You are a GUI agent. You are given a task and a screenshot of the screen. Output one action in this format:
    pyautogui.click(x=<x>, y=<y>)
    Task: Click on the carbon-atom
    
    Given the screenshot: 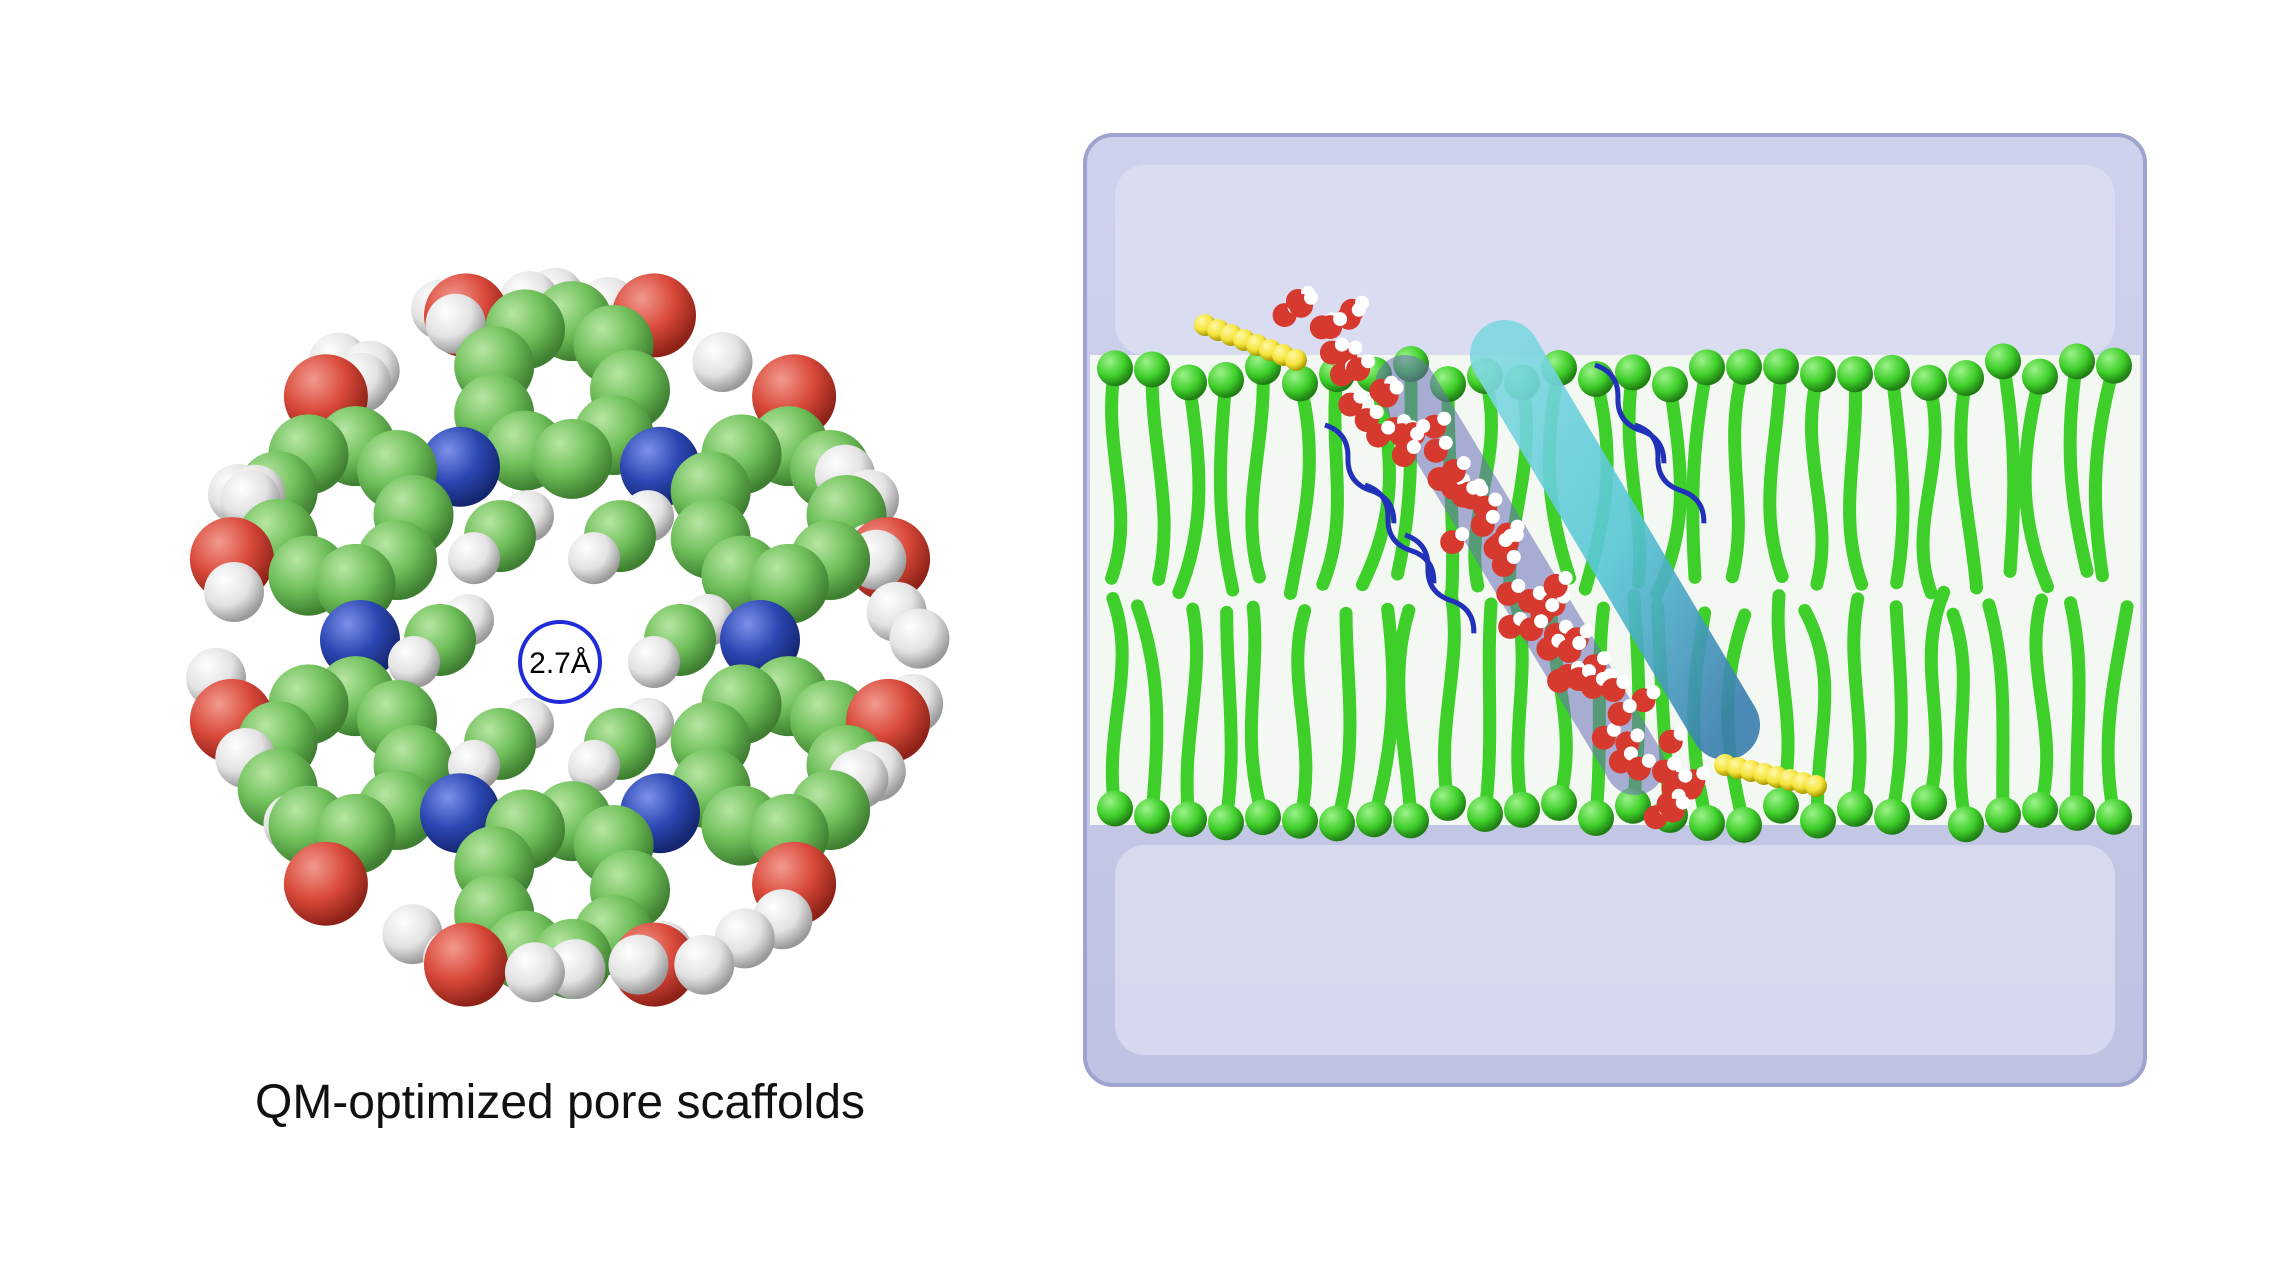 What is the action you would take?
    pyautogui.click(x=572, y=458)
    